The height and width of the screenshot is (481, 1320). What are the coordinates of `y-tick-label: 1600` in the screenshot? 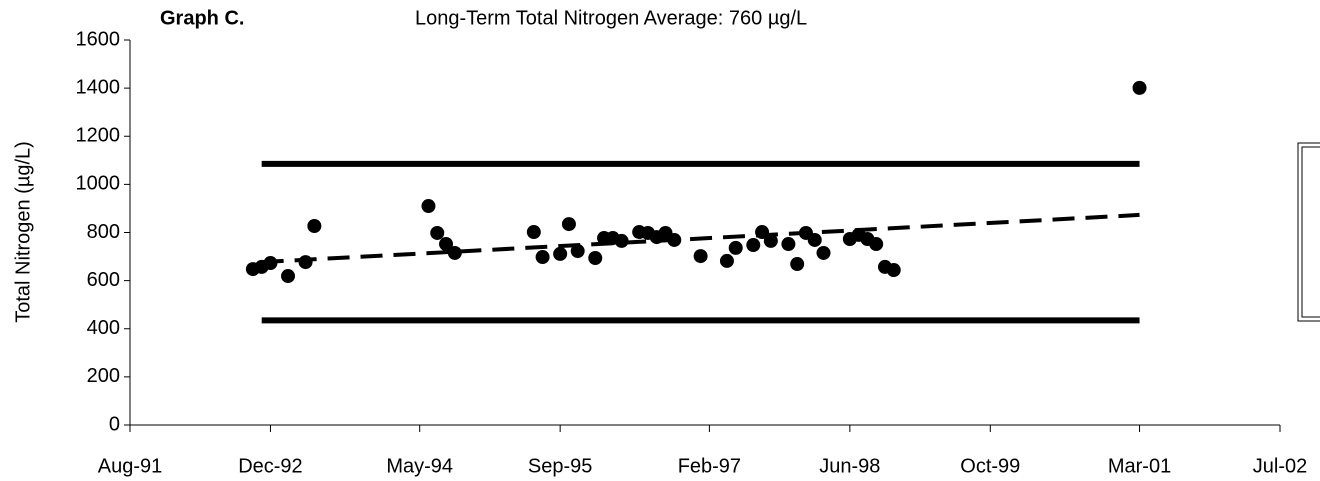 It's located at (98, 39).